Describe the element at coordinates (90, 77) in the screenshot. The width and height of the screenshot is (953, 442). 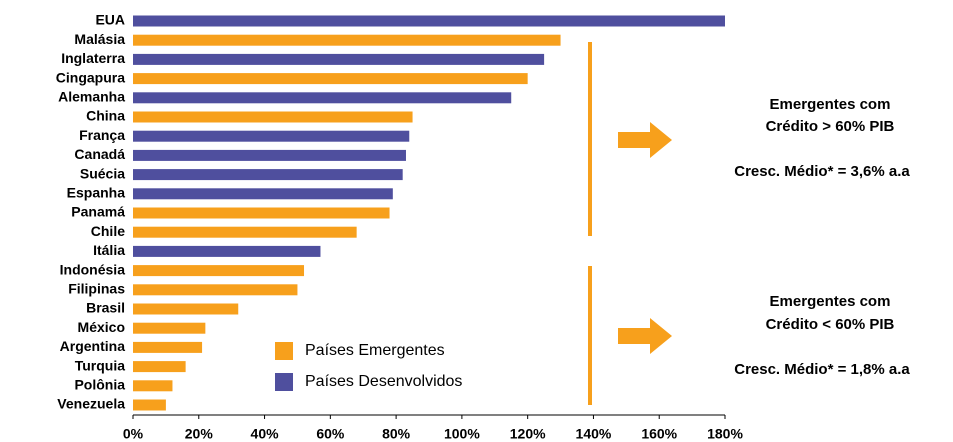
I see `y-tick-label: Cingapura` at that location.